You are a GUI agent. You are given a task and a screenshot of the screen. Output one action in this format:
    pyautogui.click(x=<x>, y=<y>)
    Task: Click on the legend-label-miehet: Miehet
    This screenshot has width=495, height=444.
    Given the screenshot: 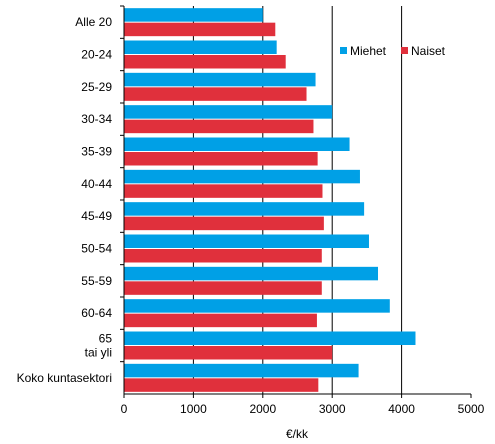 What is the action you would take?
    pyautogui.click(x=368, y=51)
    